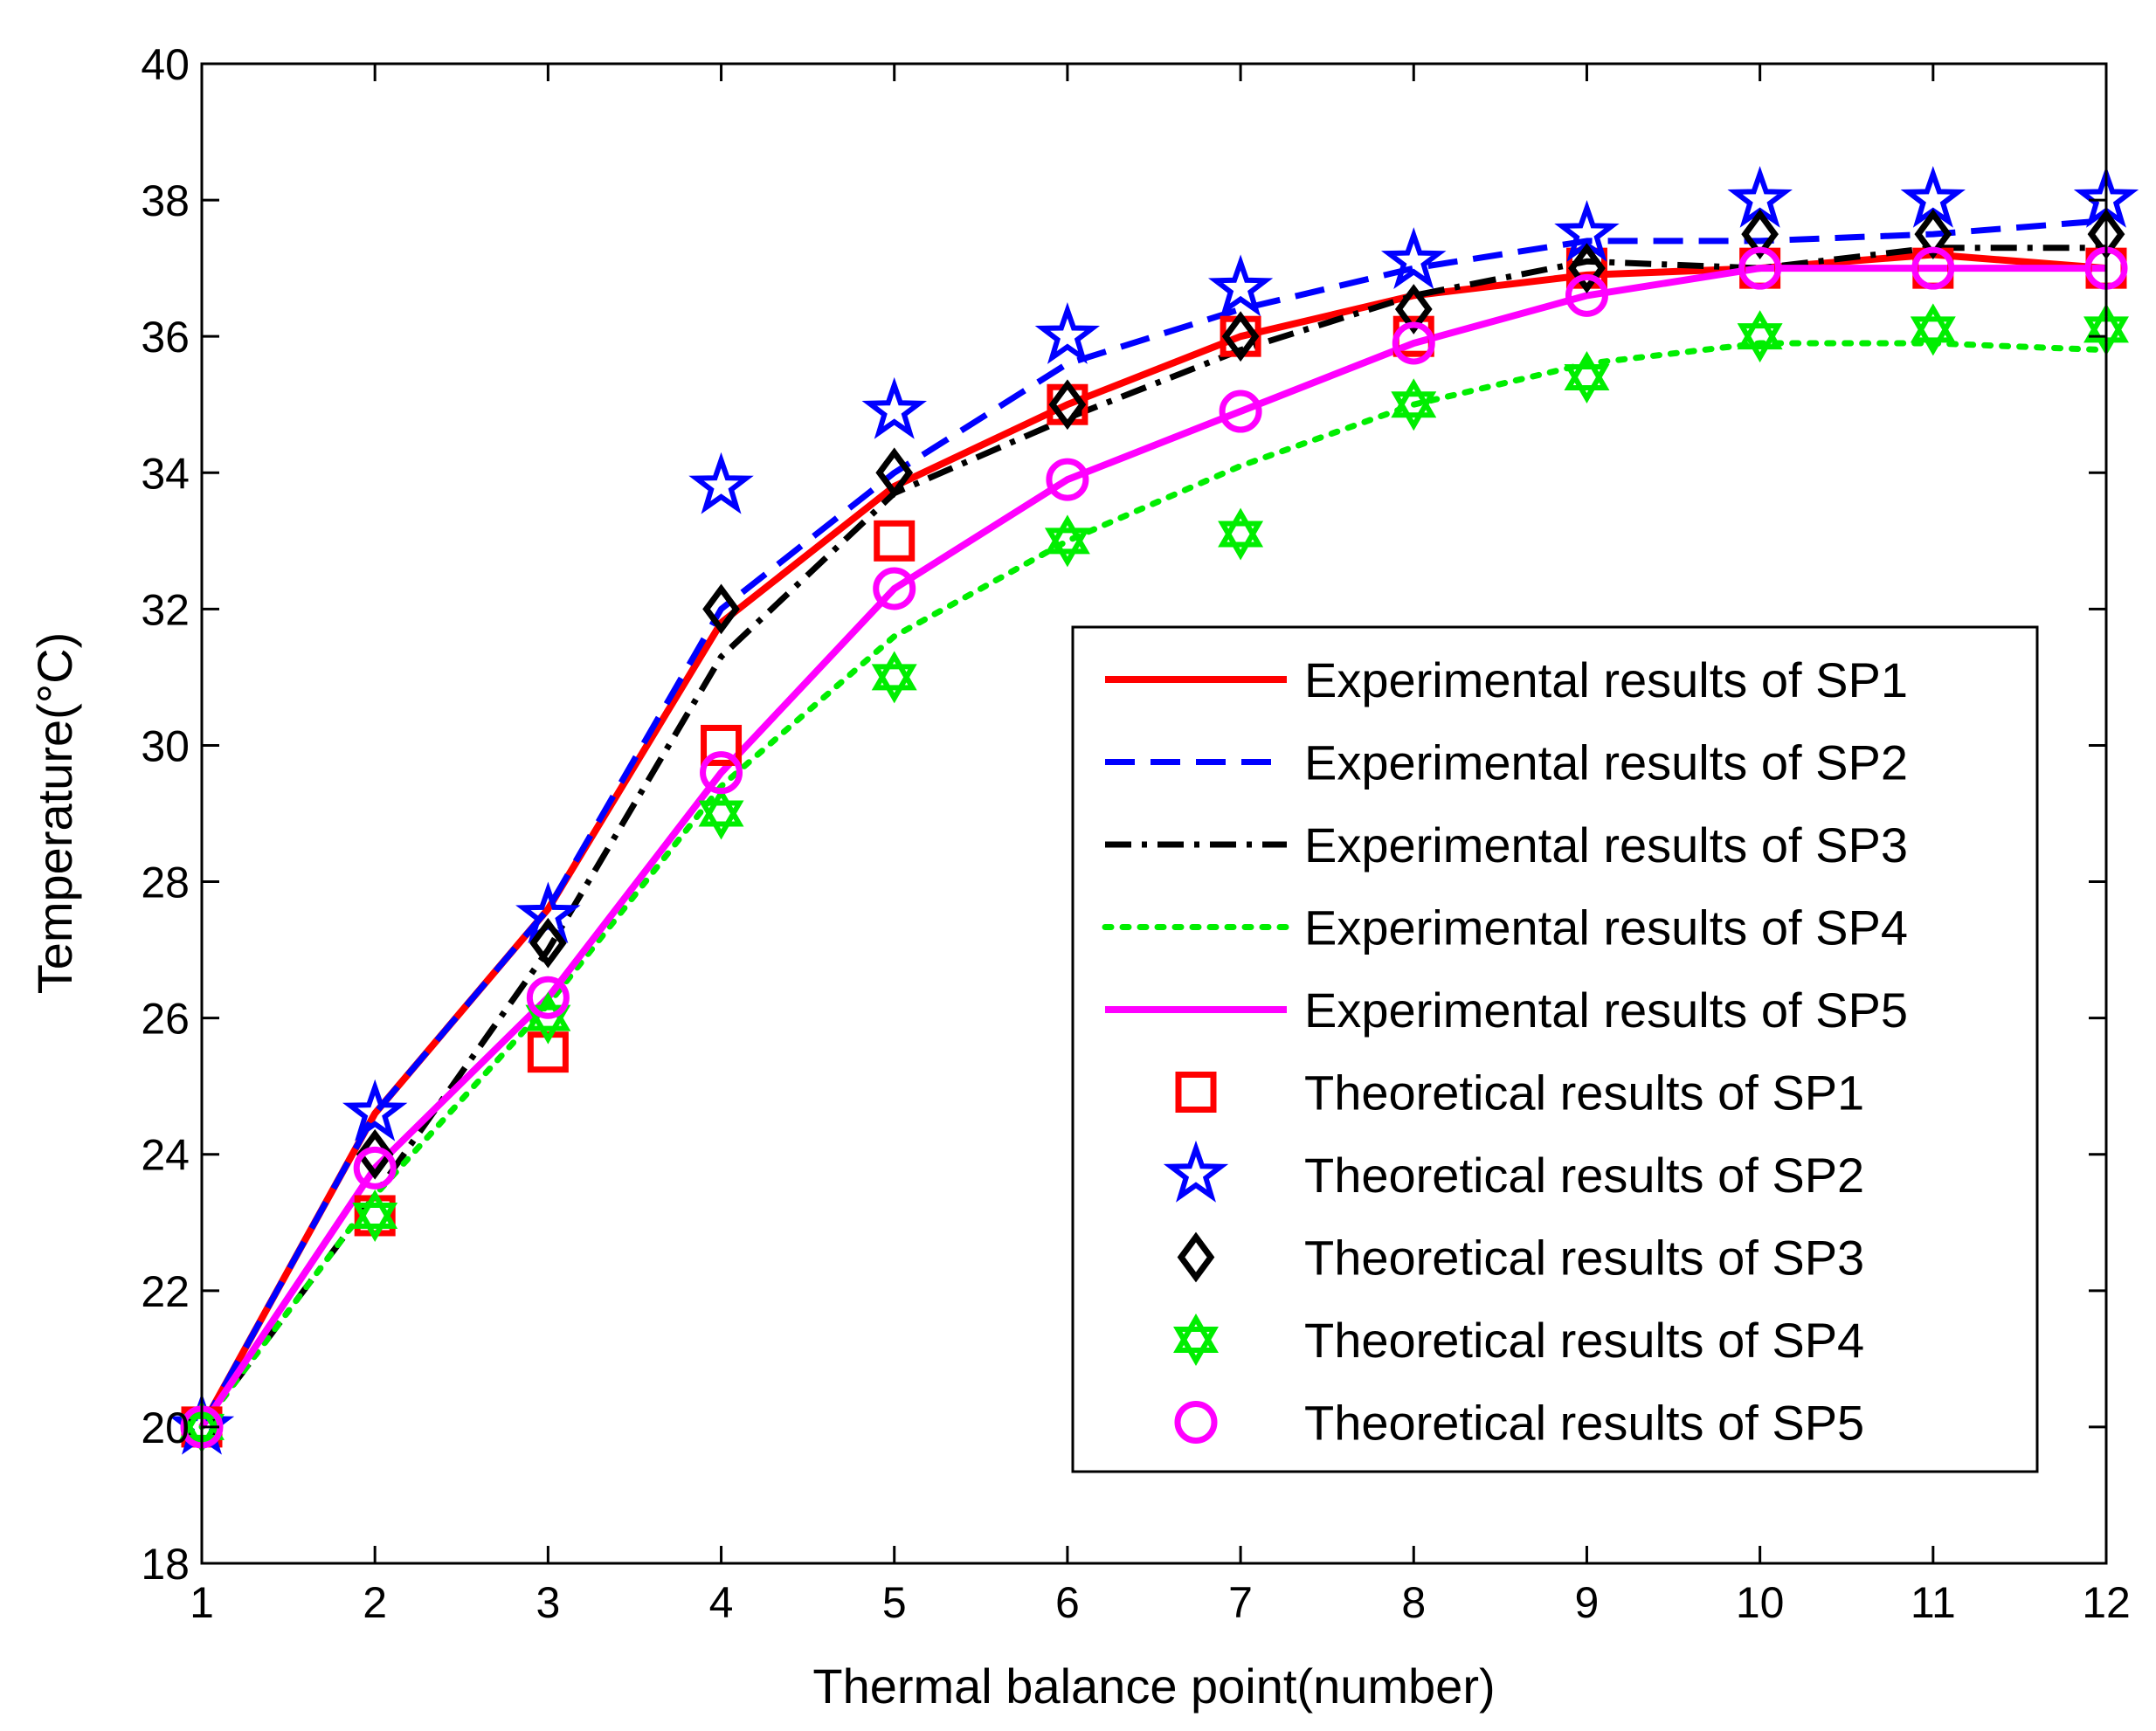  I want to click on legend-entry-theoretical-results-of-sp1-swatch, so click(1196, 1092).